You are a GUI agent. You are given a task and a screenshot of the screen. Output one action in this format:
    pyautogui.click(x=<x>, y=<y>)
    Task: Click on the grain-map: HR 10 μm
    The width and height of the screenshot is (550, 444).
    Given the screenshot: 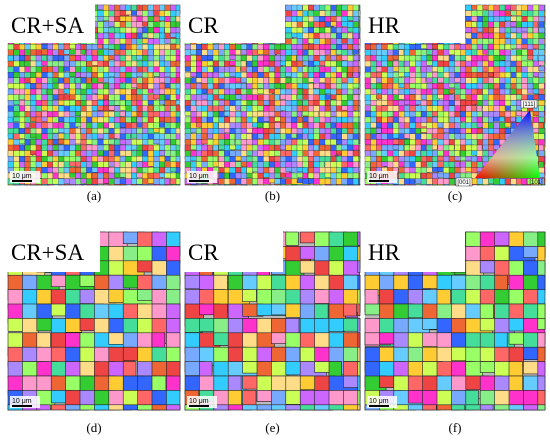 What is the action you would take?
    pyautogui.click(x=455, y=321)
    